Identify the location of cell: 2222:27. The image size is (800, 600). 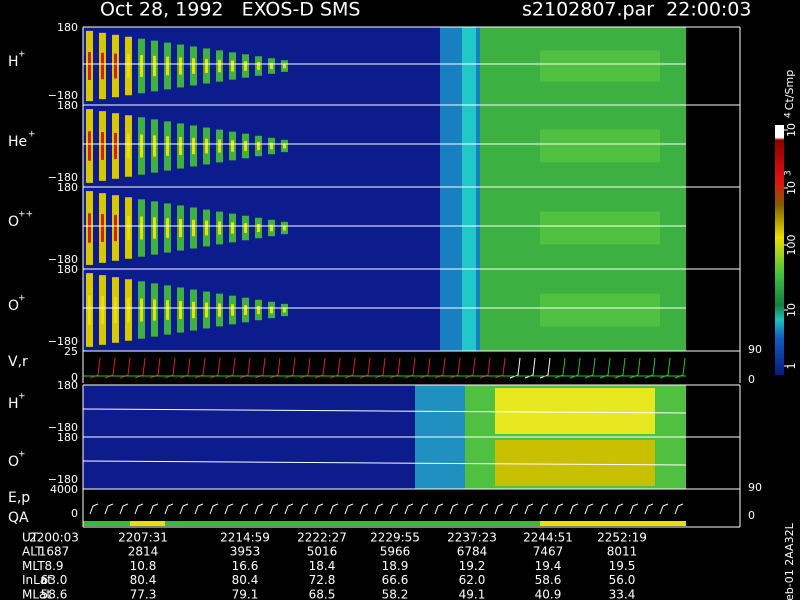
(322, 538).